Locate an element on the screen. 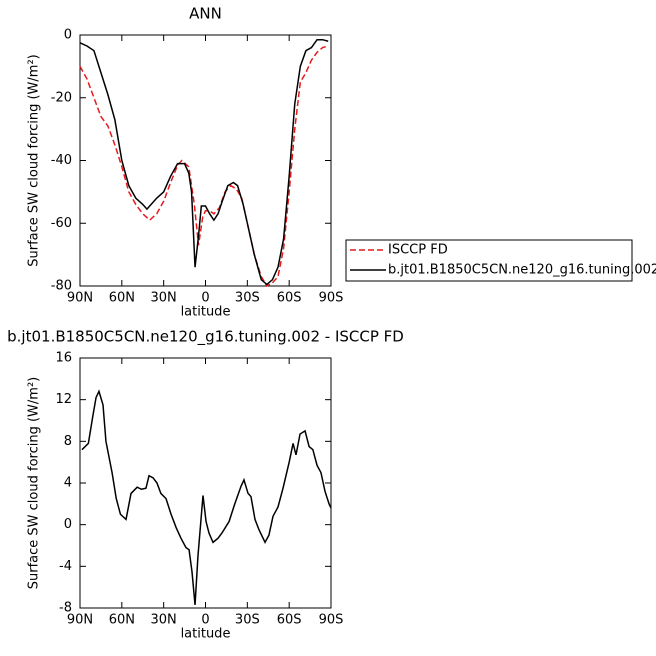 This screenshot has width=656, height=656. y-tick-label: -40 is located at coordinates (61, 160).